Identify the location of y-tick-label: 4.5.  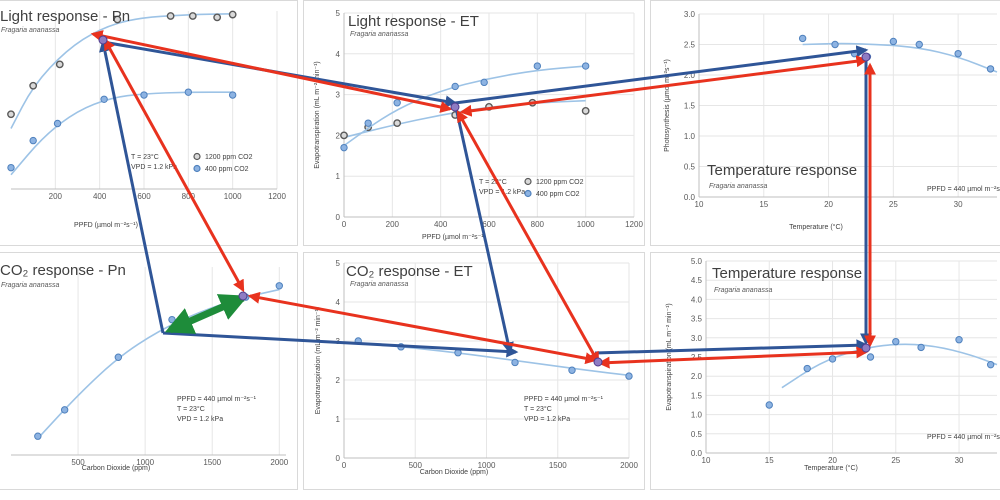
(697, 280).